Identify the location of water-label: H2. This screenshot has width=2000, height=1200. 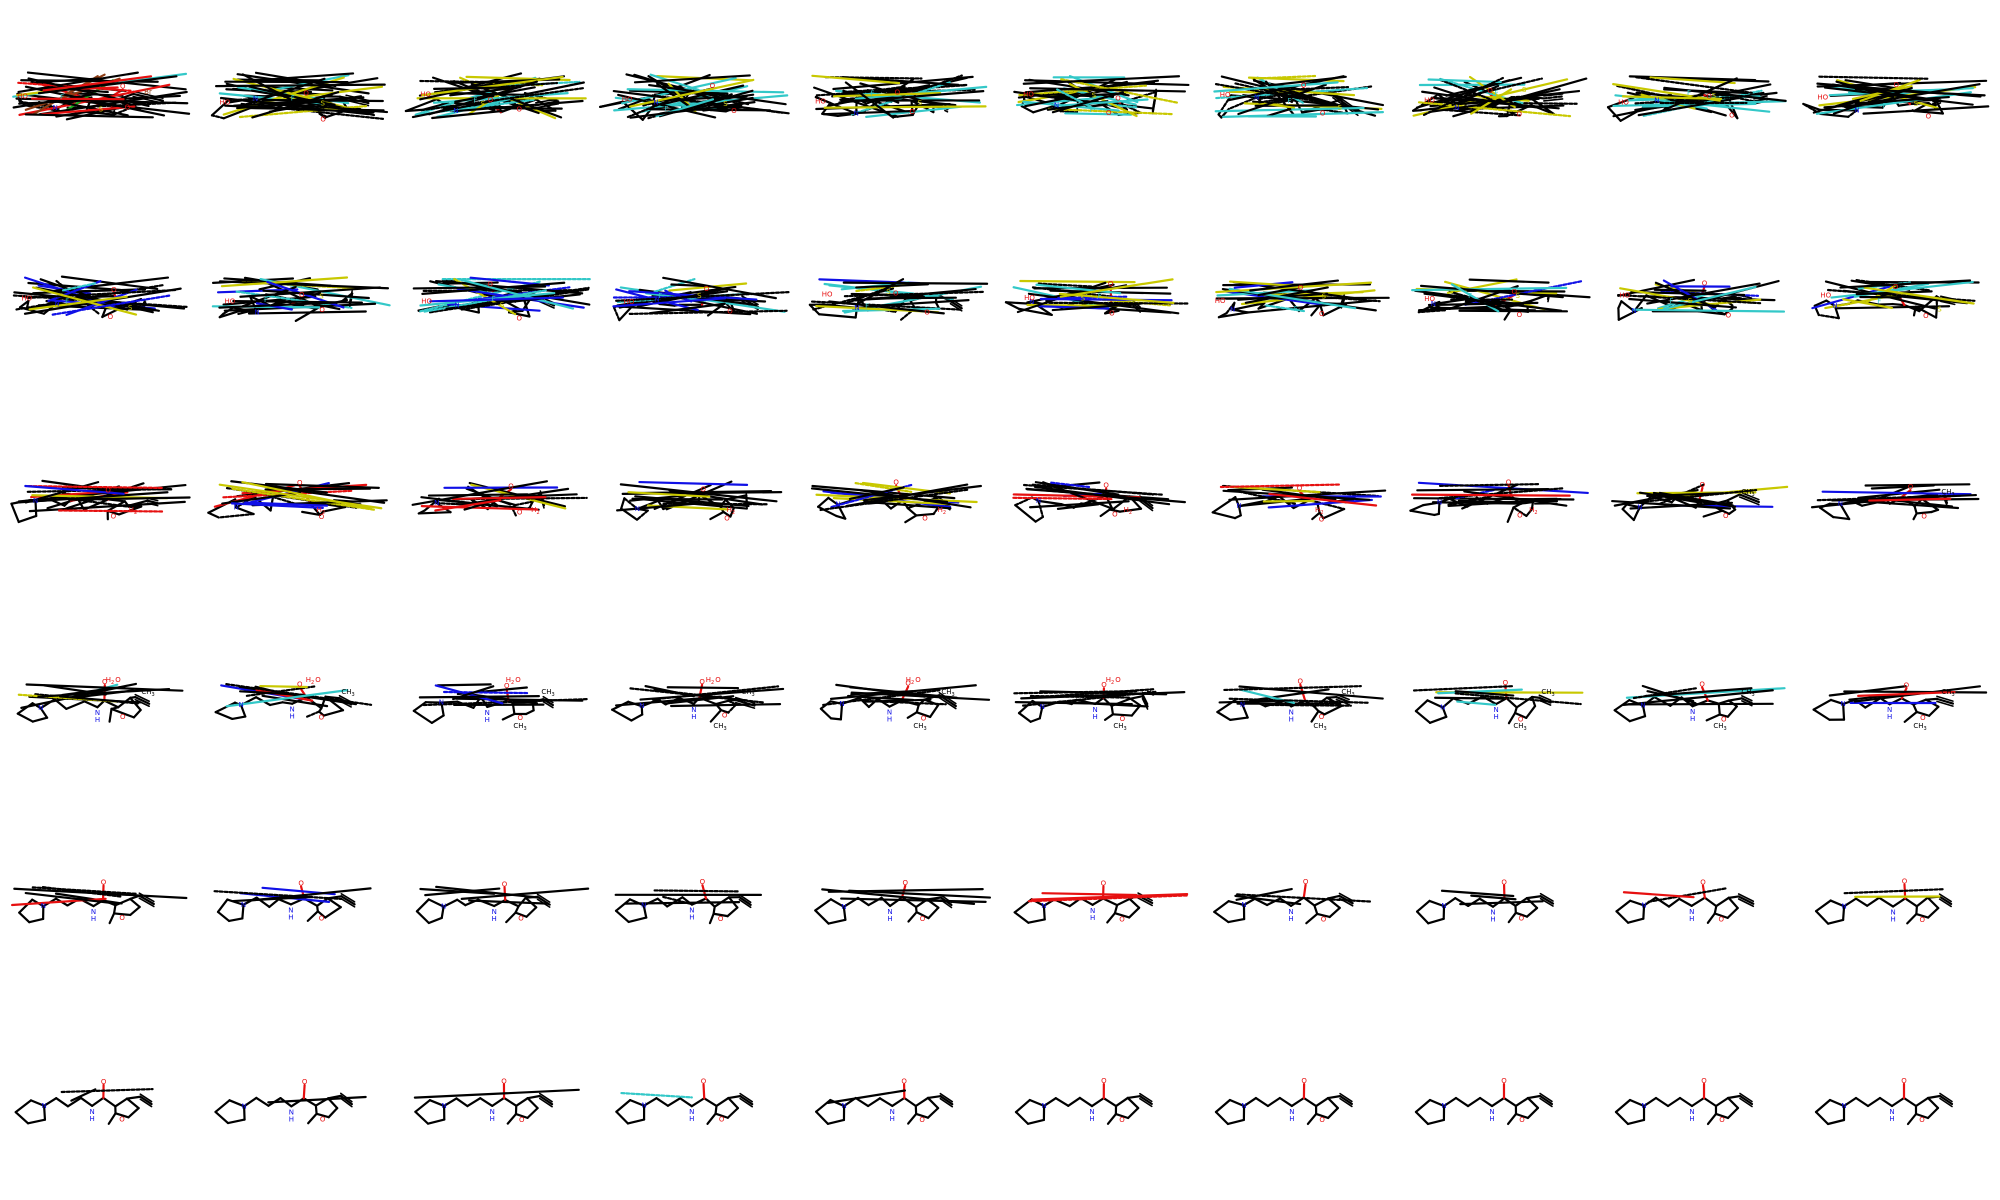
(1319, 511).